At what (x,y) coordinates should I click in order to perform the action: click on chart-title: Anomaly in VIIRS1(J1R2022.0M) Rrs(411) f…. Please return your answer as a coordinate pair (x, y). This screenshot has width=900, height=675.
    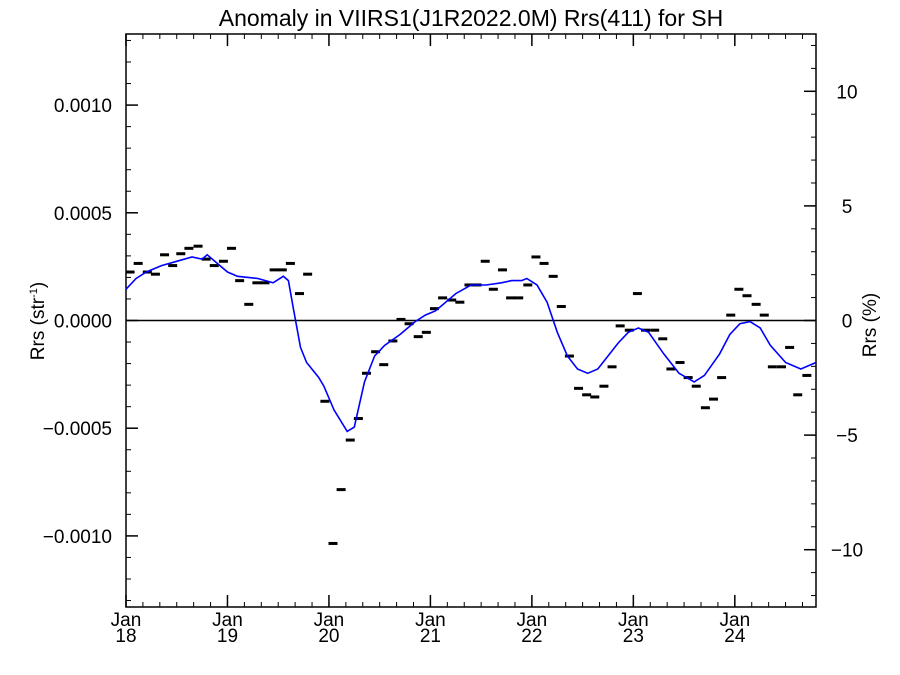
    Looking at the image, I should click on (471, 18).